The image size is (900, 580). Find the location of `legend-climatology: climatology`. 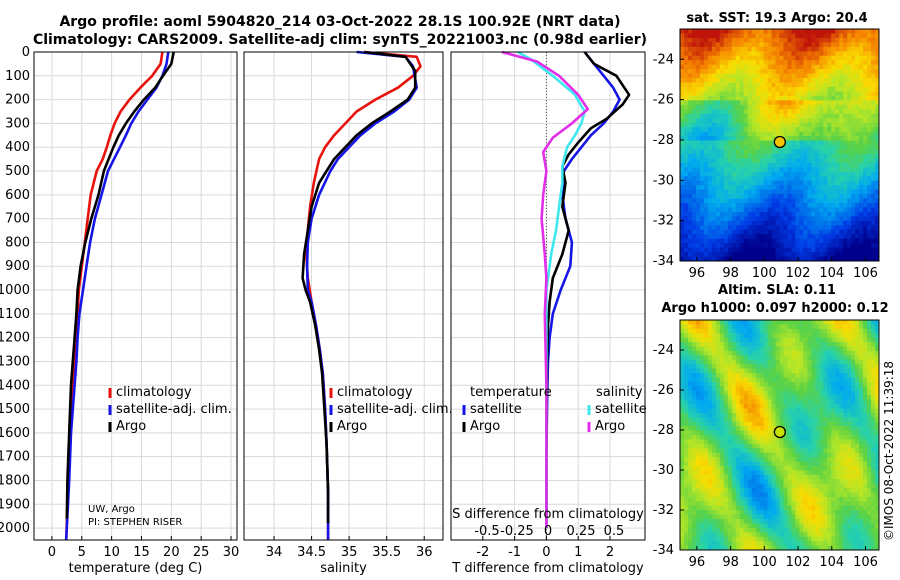

legend-climatology: climatology is located at coordinates (375, 392).